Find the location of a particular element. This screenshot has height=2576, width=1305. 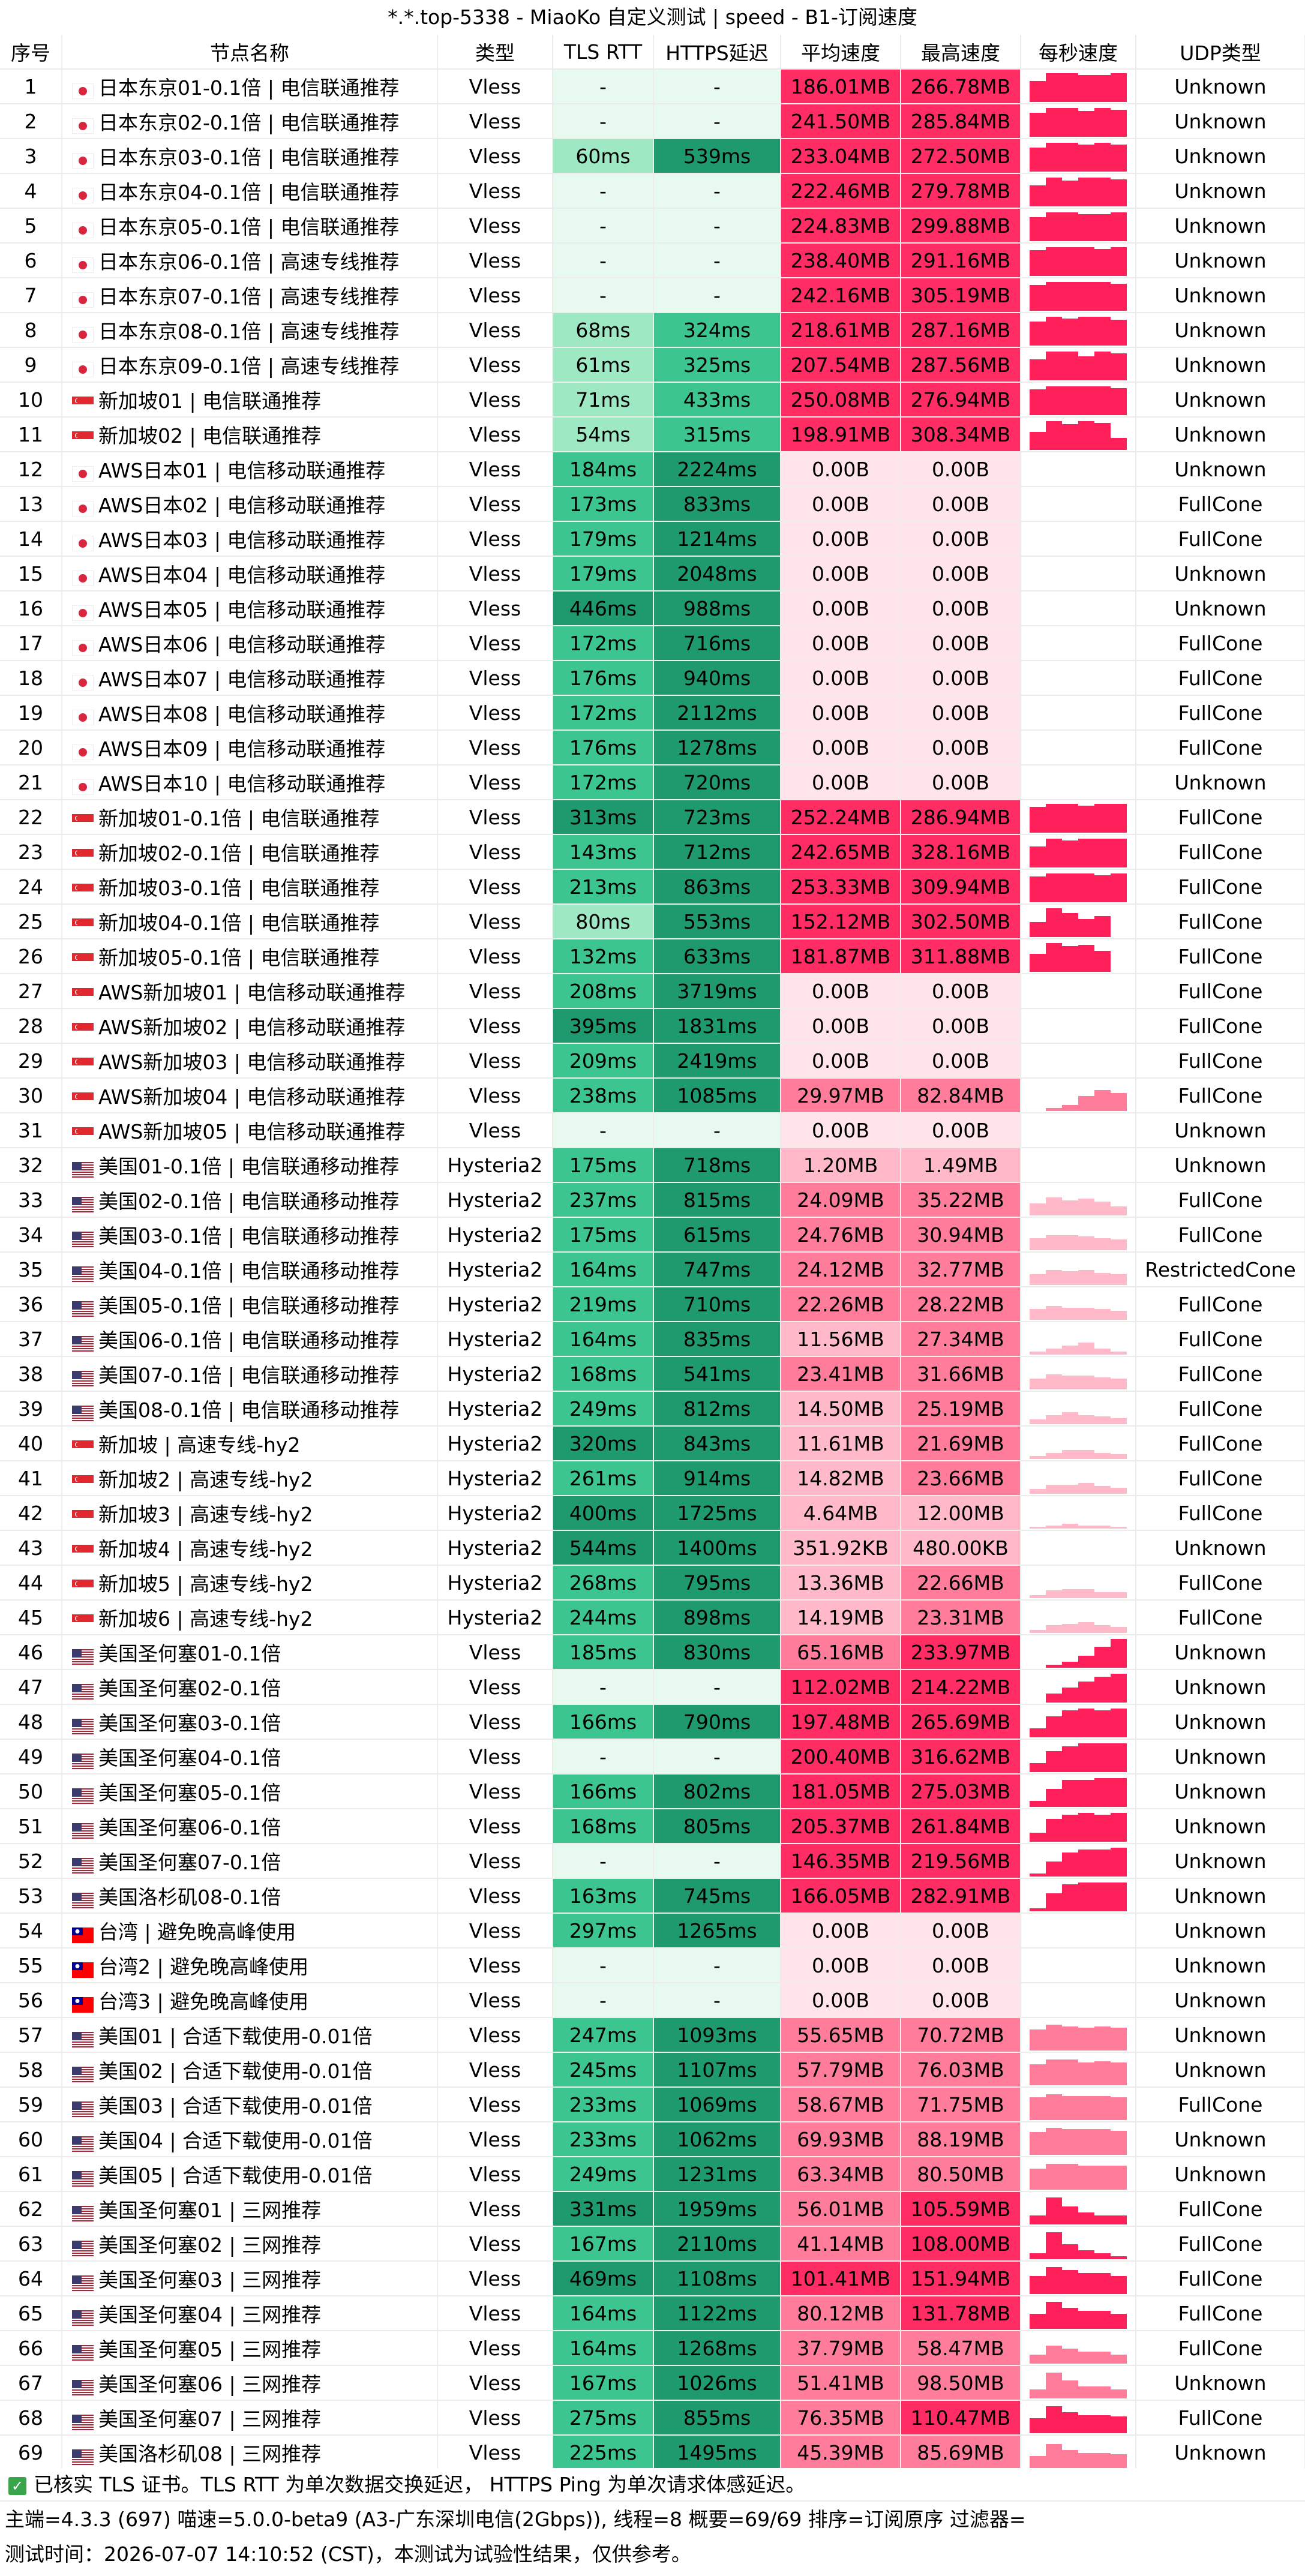

node-name-text: 美国04-0.1倍 | 电信联通移动推荐 is located at coordinates (249, 1271).